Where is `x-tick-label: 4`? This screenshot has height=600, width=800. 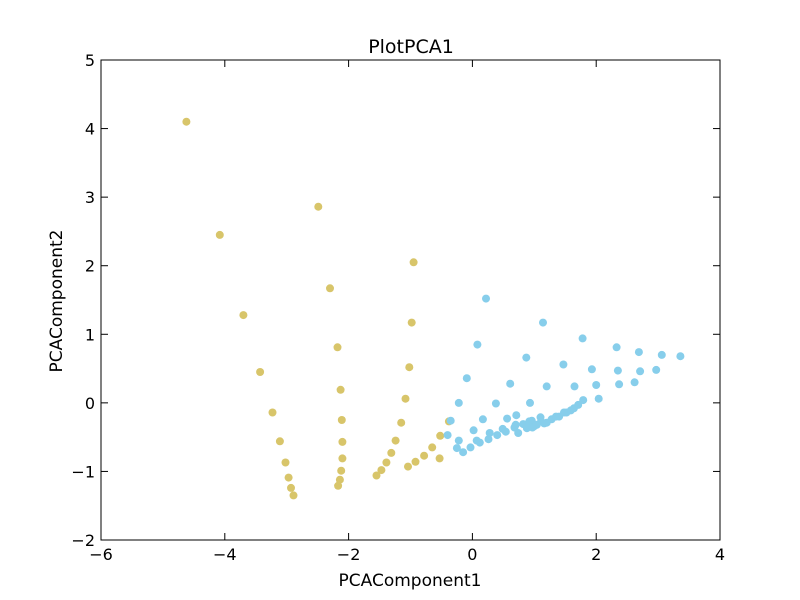 x-tick-label: 4 is located at coordinates (720, 554).